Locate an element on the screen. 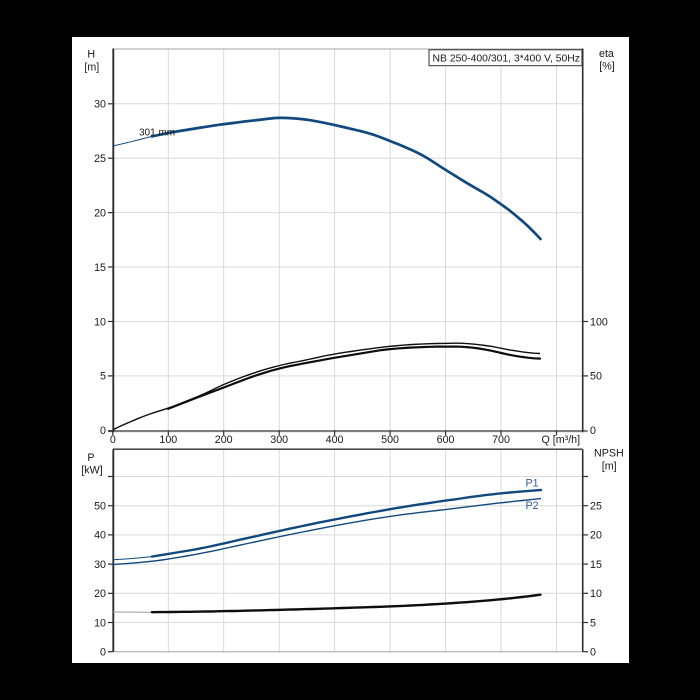  svg-text: NPSH is located at coordinates (609, 454).